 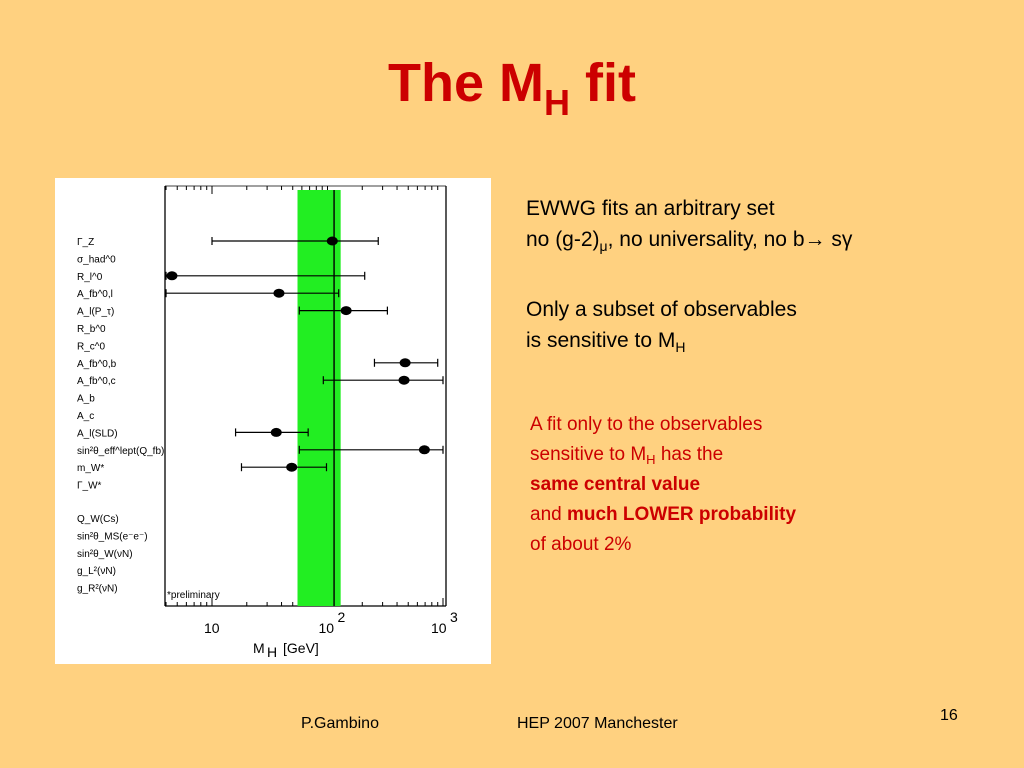 I want to click on red-line4: and much LOWER probability, so click(x=663, y=515).